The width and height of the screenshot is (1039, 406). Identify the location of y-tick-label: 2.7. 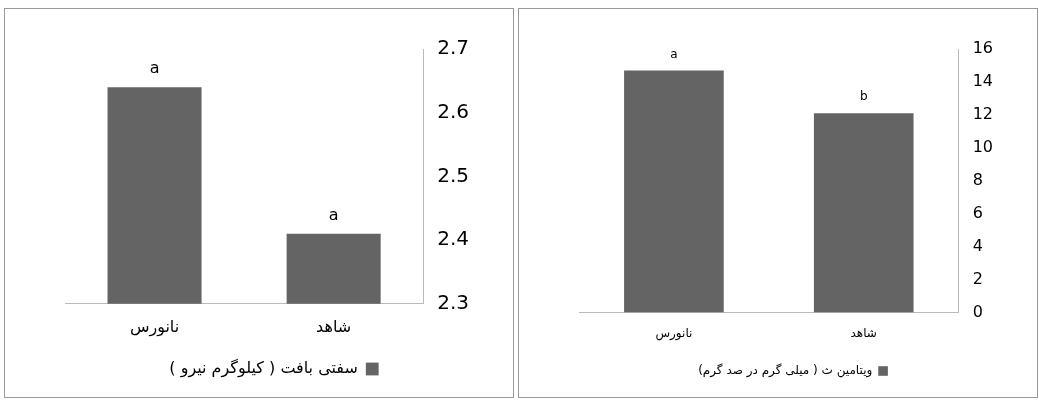
(453, 47).